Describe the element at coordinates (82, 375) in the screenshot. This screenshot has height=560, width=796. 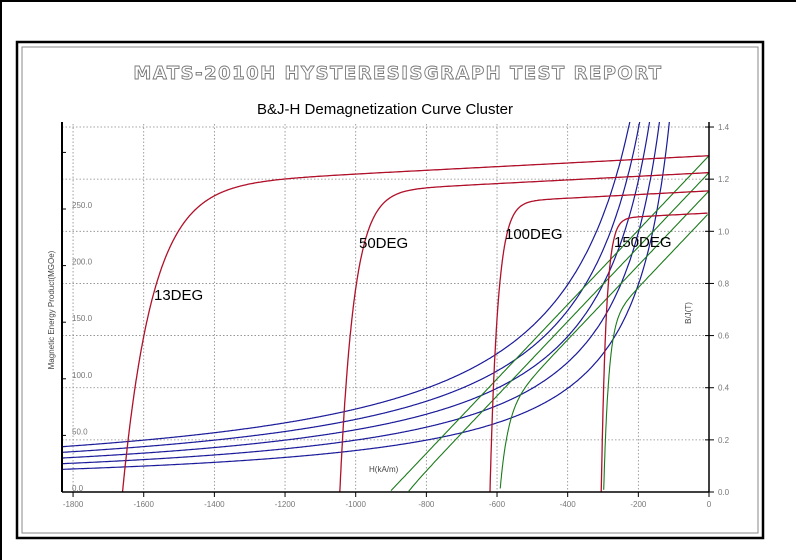
I see `left-tick-label: 100.0` at that location.